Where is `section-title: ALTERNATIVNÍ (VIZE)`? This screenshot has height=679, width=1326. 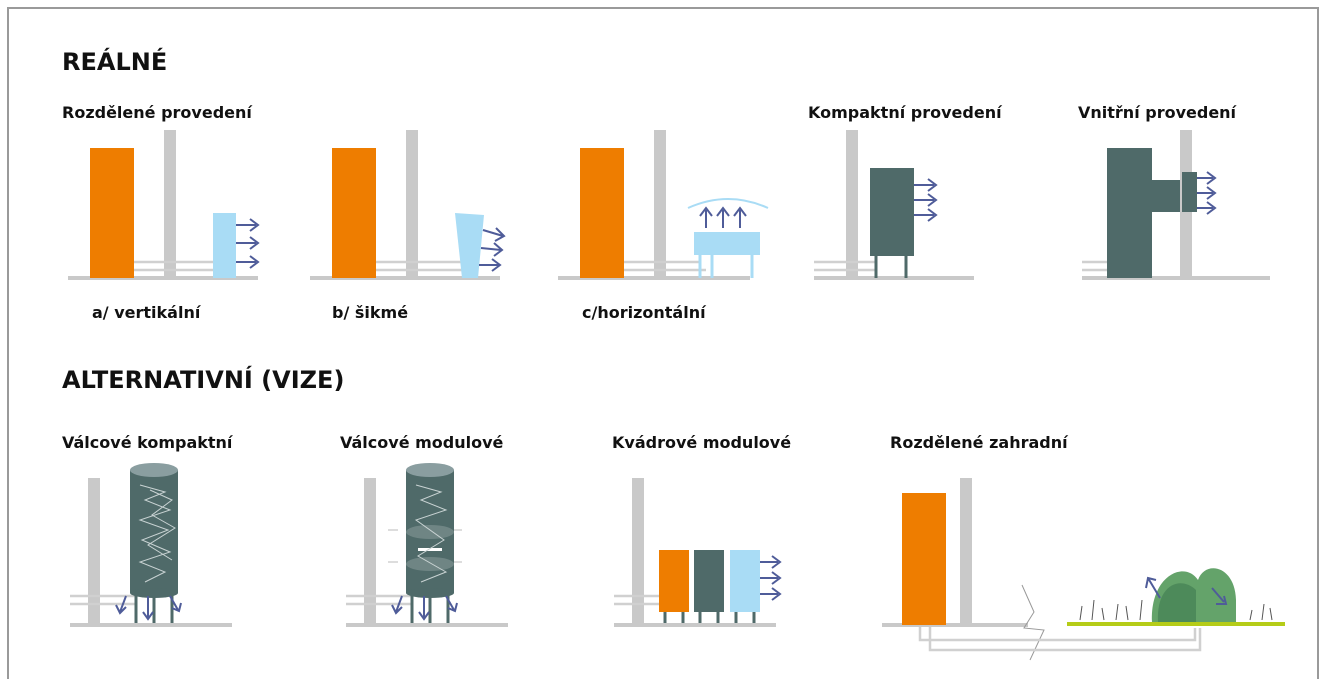
section-title: ALTERNATIVNÍ (VIZE) is located at coordinates (203, 379).